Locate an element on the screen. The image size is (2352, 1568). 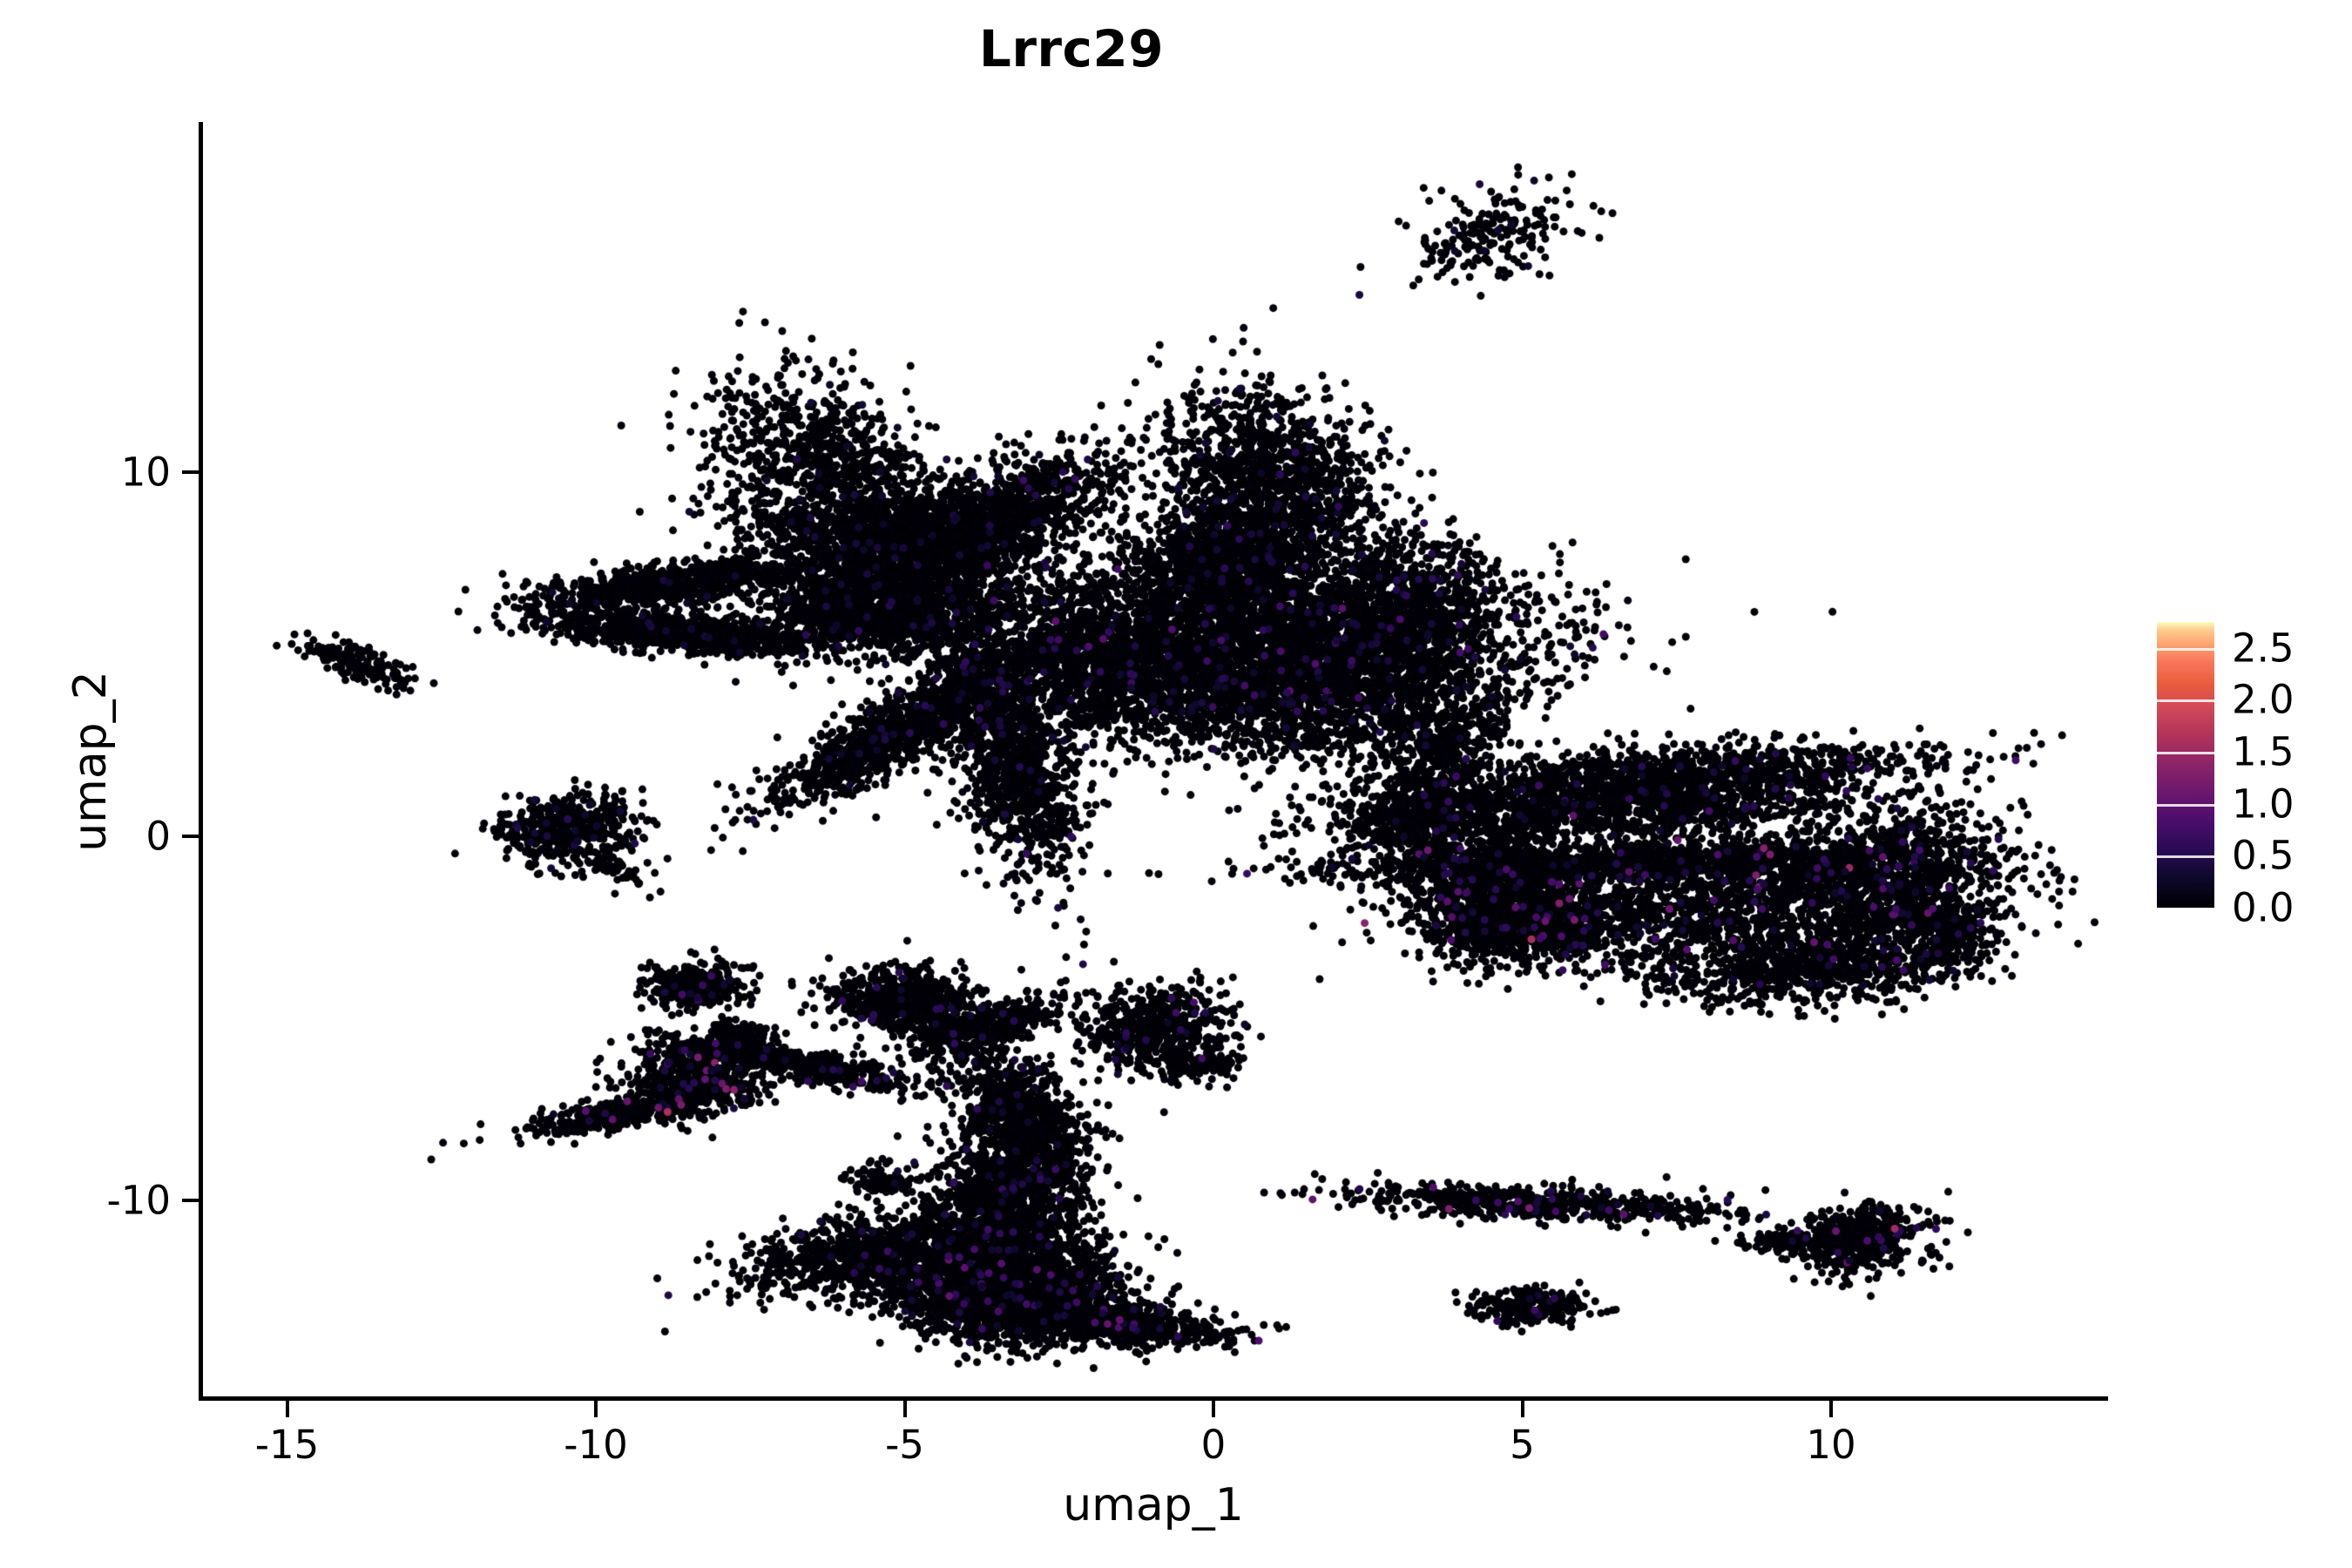
y-axis-label: umap_2 is located at coordinates (90, 761).